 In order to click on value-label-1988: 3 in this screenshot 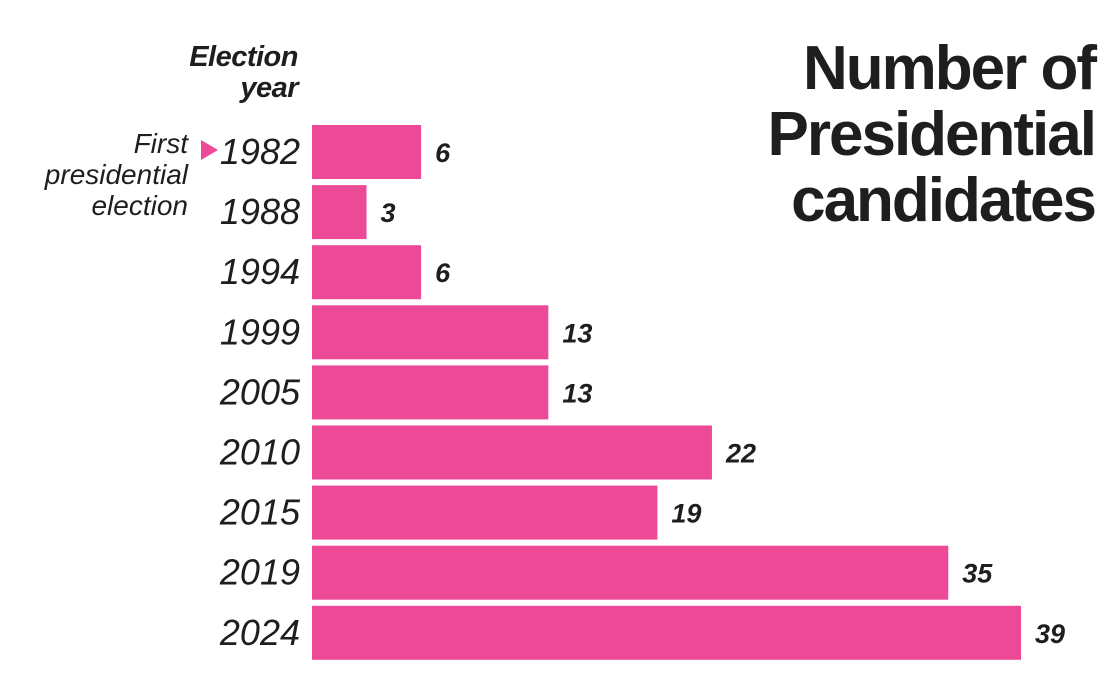, I will do `click(388, 213)`.